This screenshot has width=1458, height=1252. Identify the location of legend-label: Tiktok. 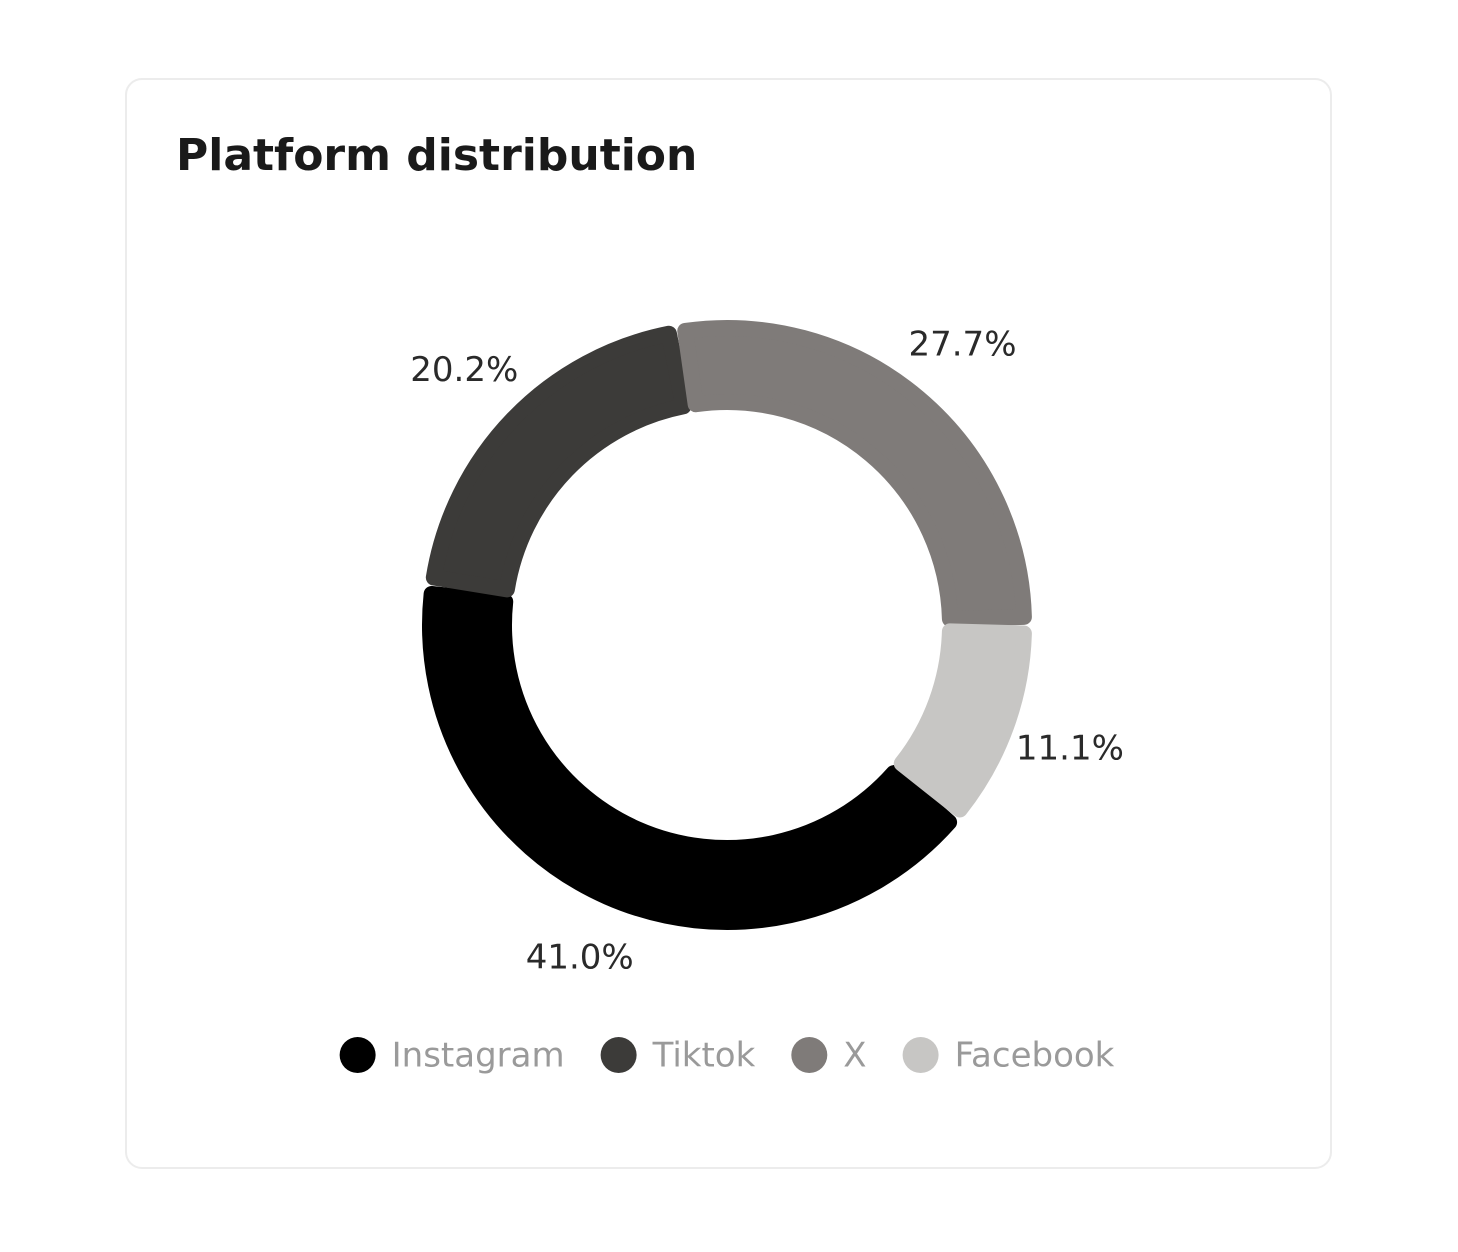
(704, 1056).